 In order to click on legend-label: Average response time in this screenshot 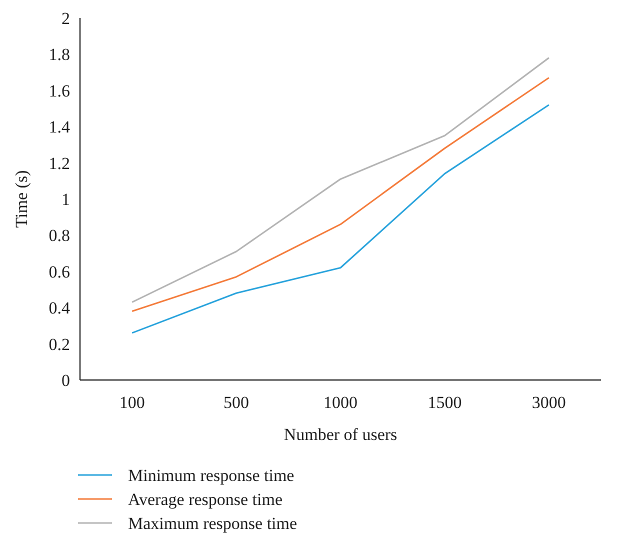, I will do `click(205, 499)`.